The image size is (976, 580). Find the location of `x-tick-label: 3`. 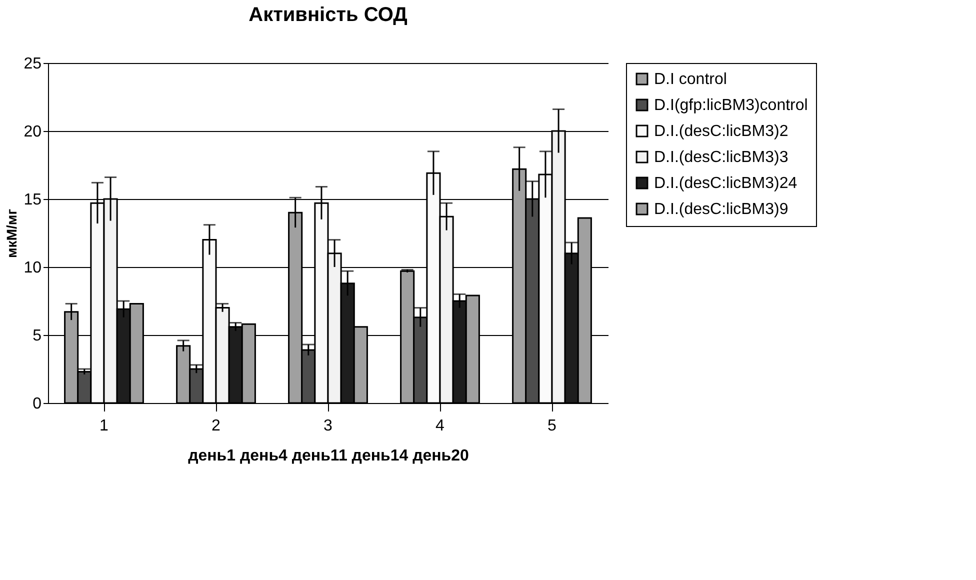

x-tick-label: 3 is located at coordinates (328, 426).